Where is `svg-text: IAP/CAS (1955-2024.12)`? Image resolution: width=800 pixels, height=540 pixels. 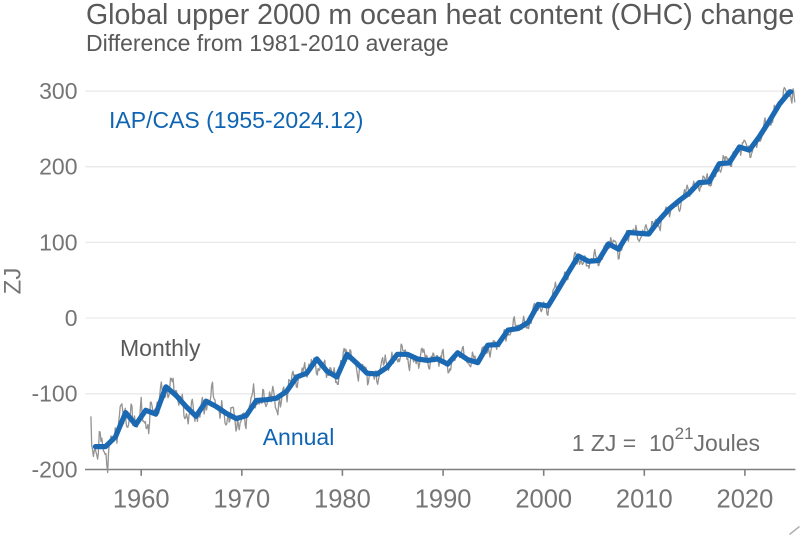
svg-text: IAP/CAS (1955-2024.12) is located at coordinates (236, 120).